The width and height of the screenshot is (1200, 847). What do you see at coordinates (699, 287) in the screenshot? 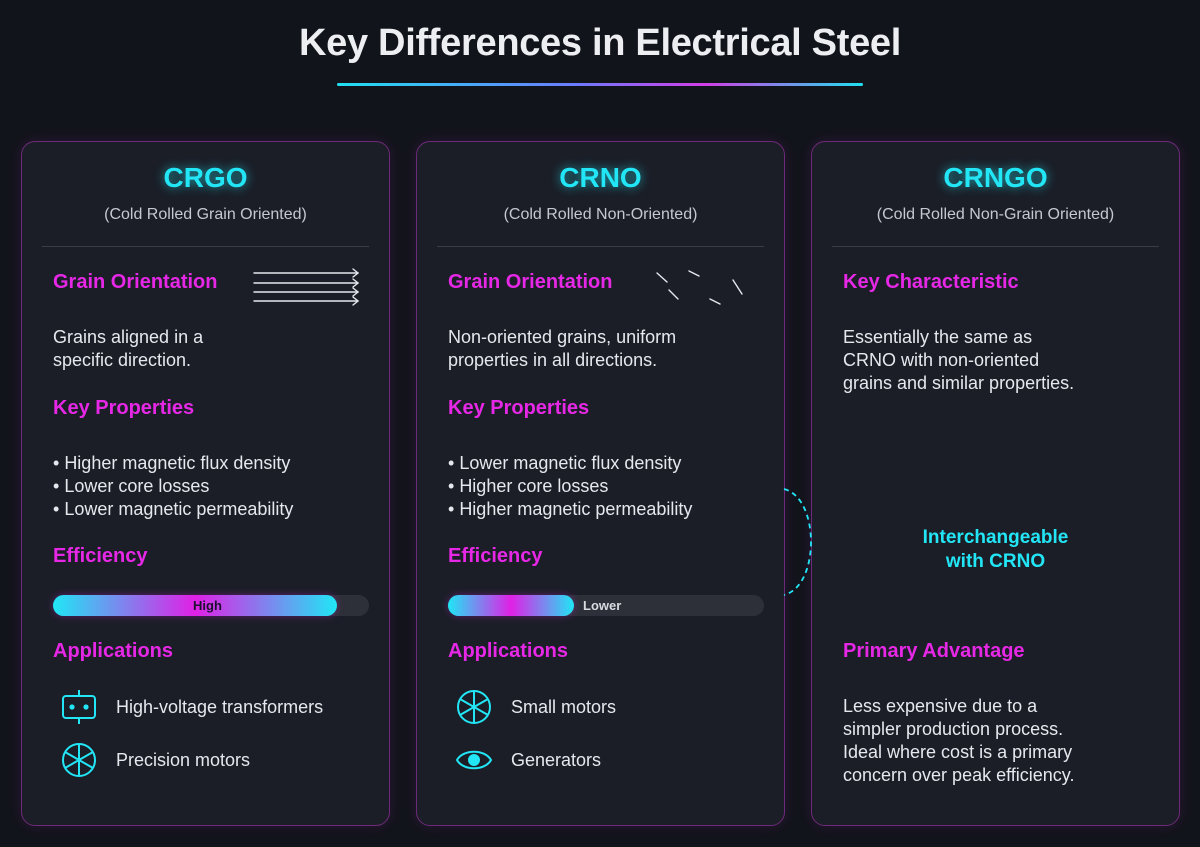
I see `random-grains-icon` at bounding box center [699, 287].